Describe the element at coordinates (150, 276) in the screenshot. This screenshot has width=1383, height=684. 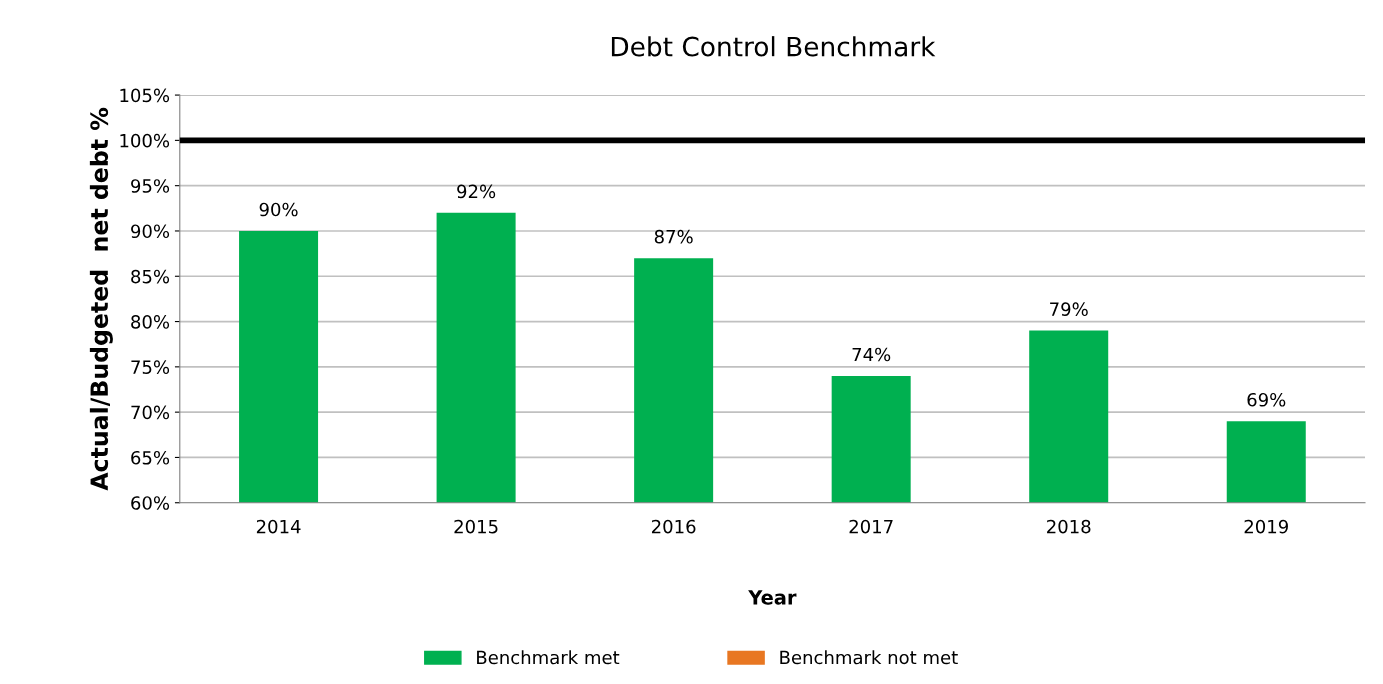
I see `y-tick-label: 85%` at that location.